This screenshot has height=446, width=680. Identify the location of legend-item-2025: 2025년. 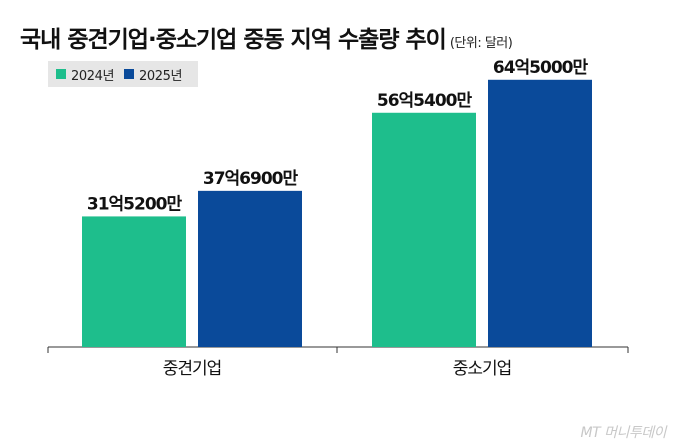
(153, 74).